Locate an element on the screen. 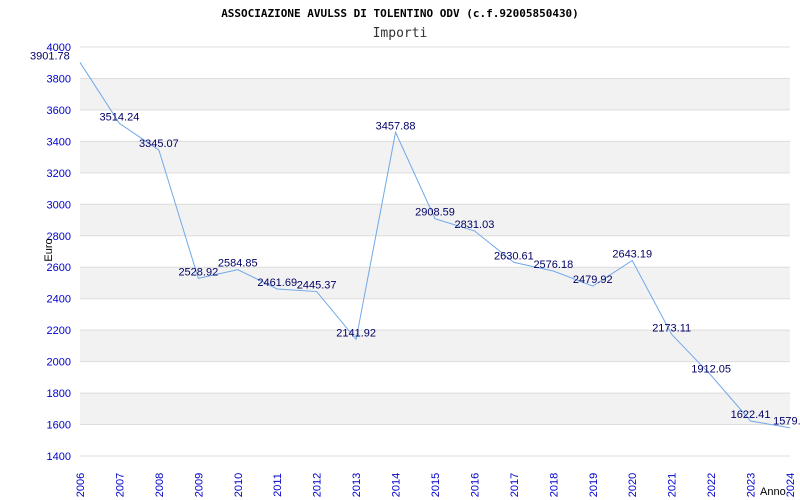 The width and height of the screenshot is (800, 500). x-tick-label: 2006 is located at coordinates (81, 485).